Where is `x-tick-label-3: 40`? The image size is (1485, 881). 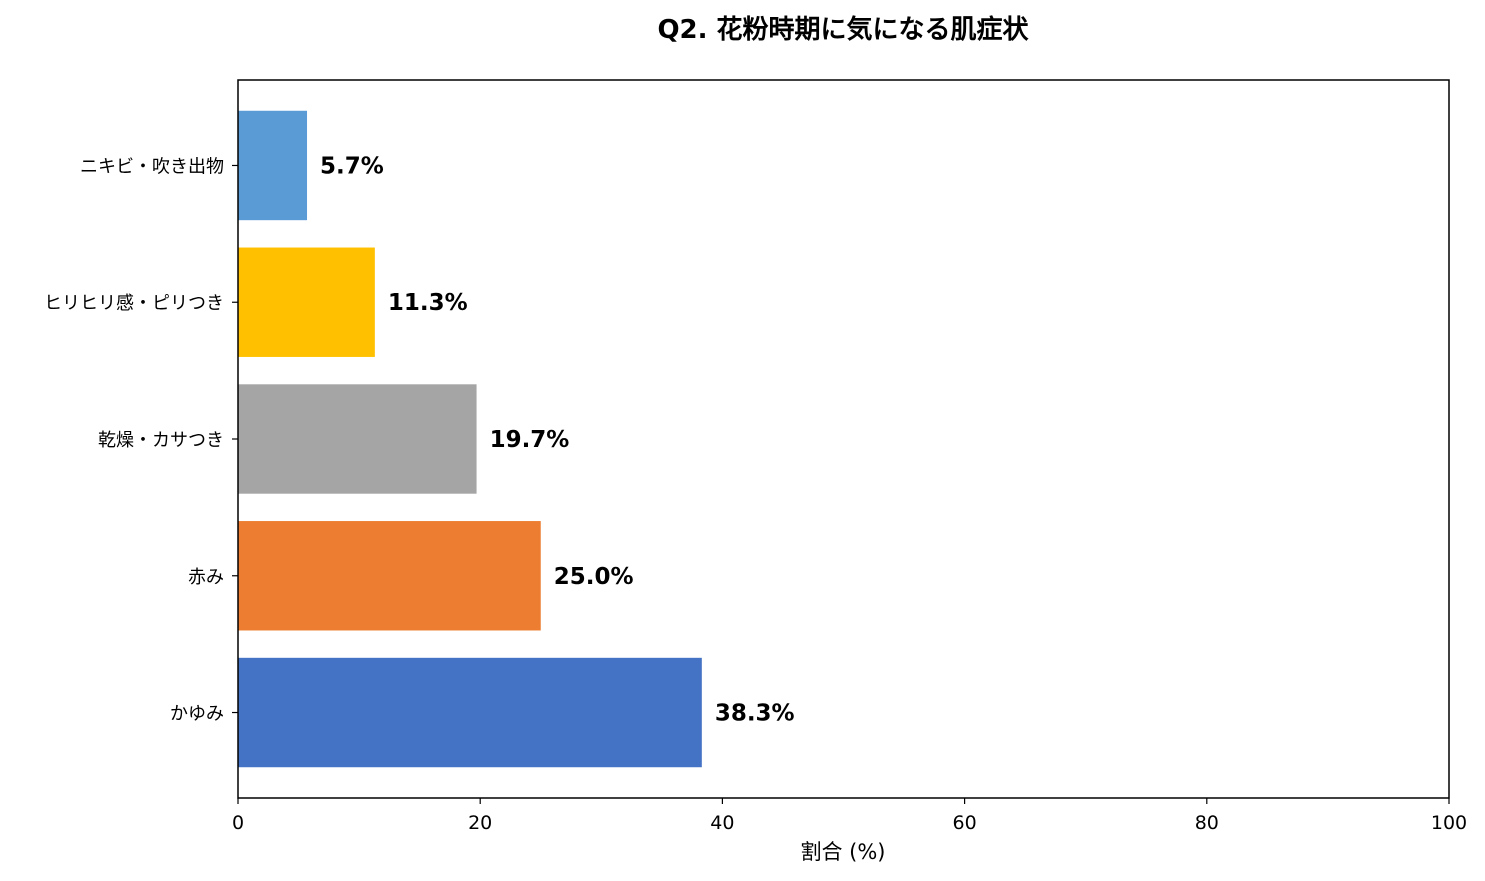 x-tick-label-3: 40 is located at coordinates (722, 823).